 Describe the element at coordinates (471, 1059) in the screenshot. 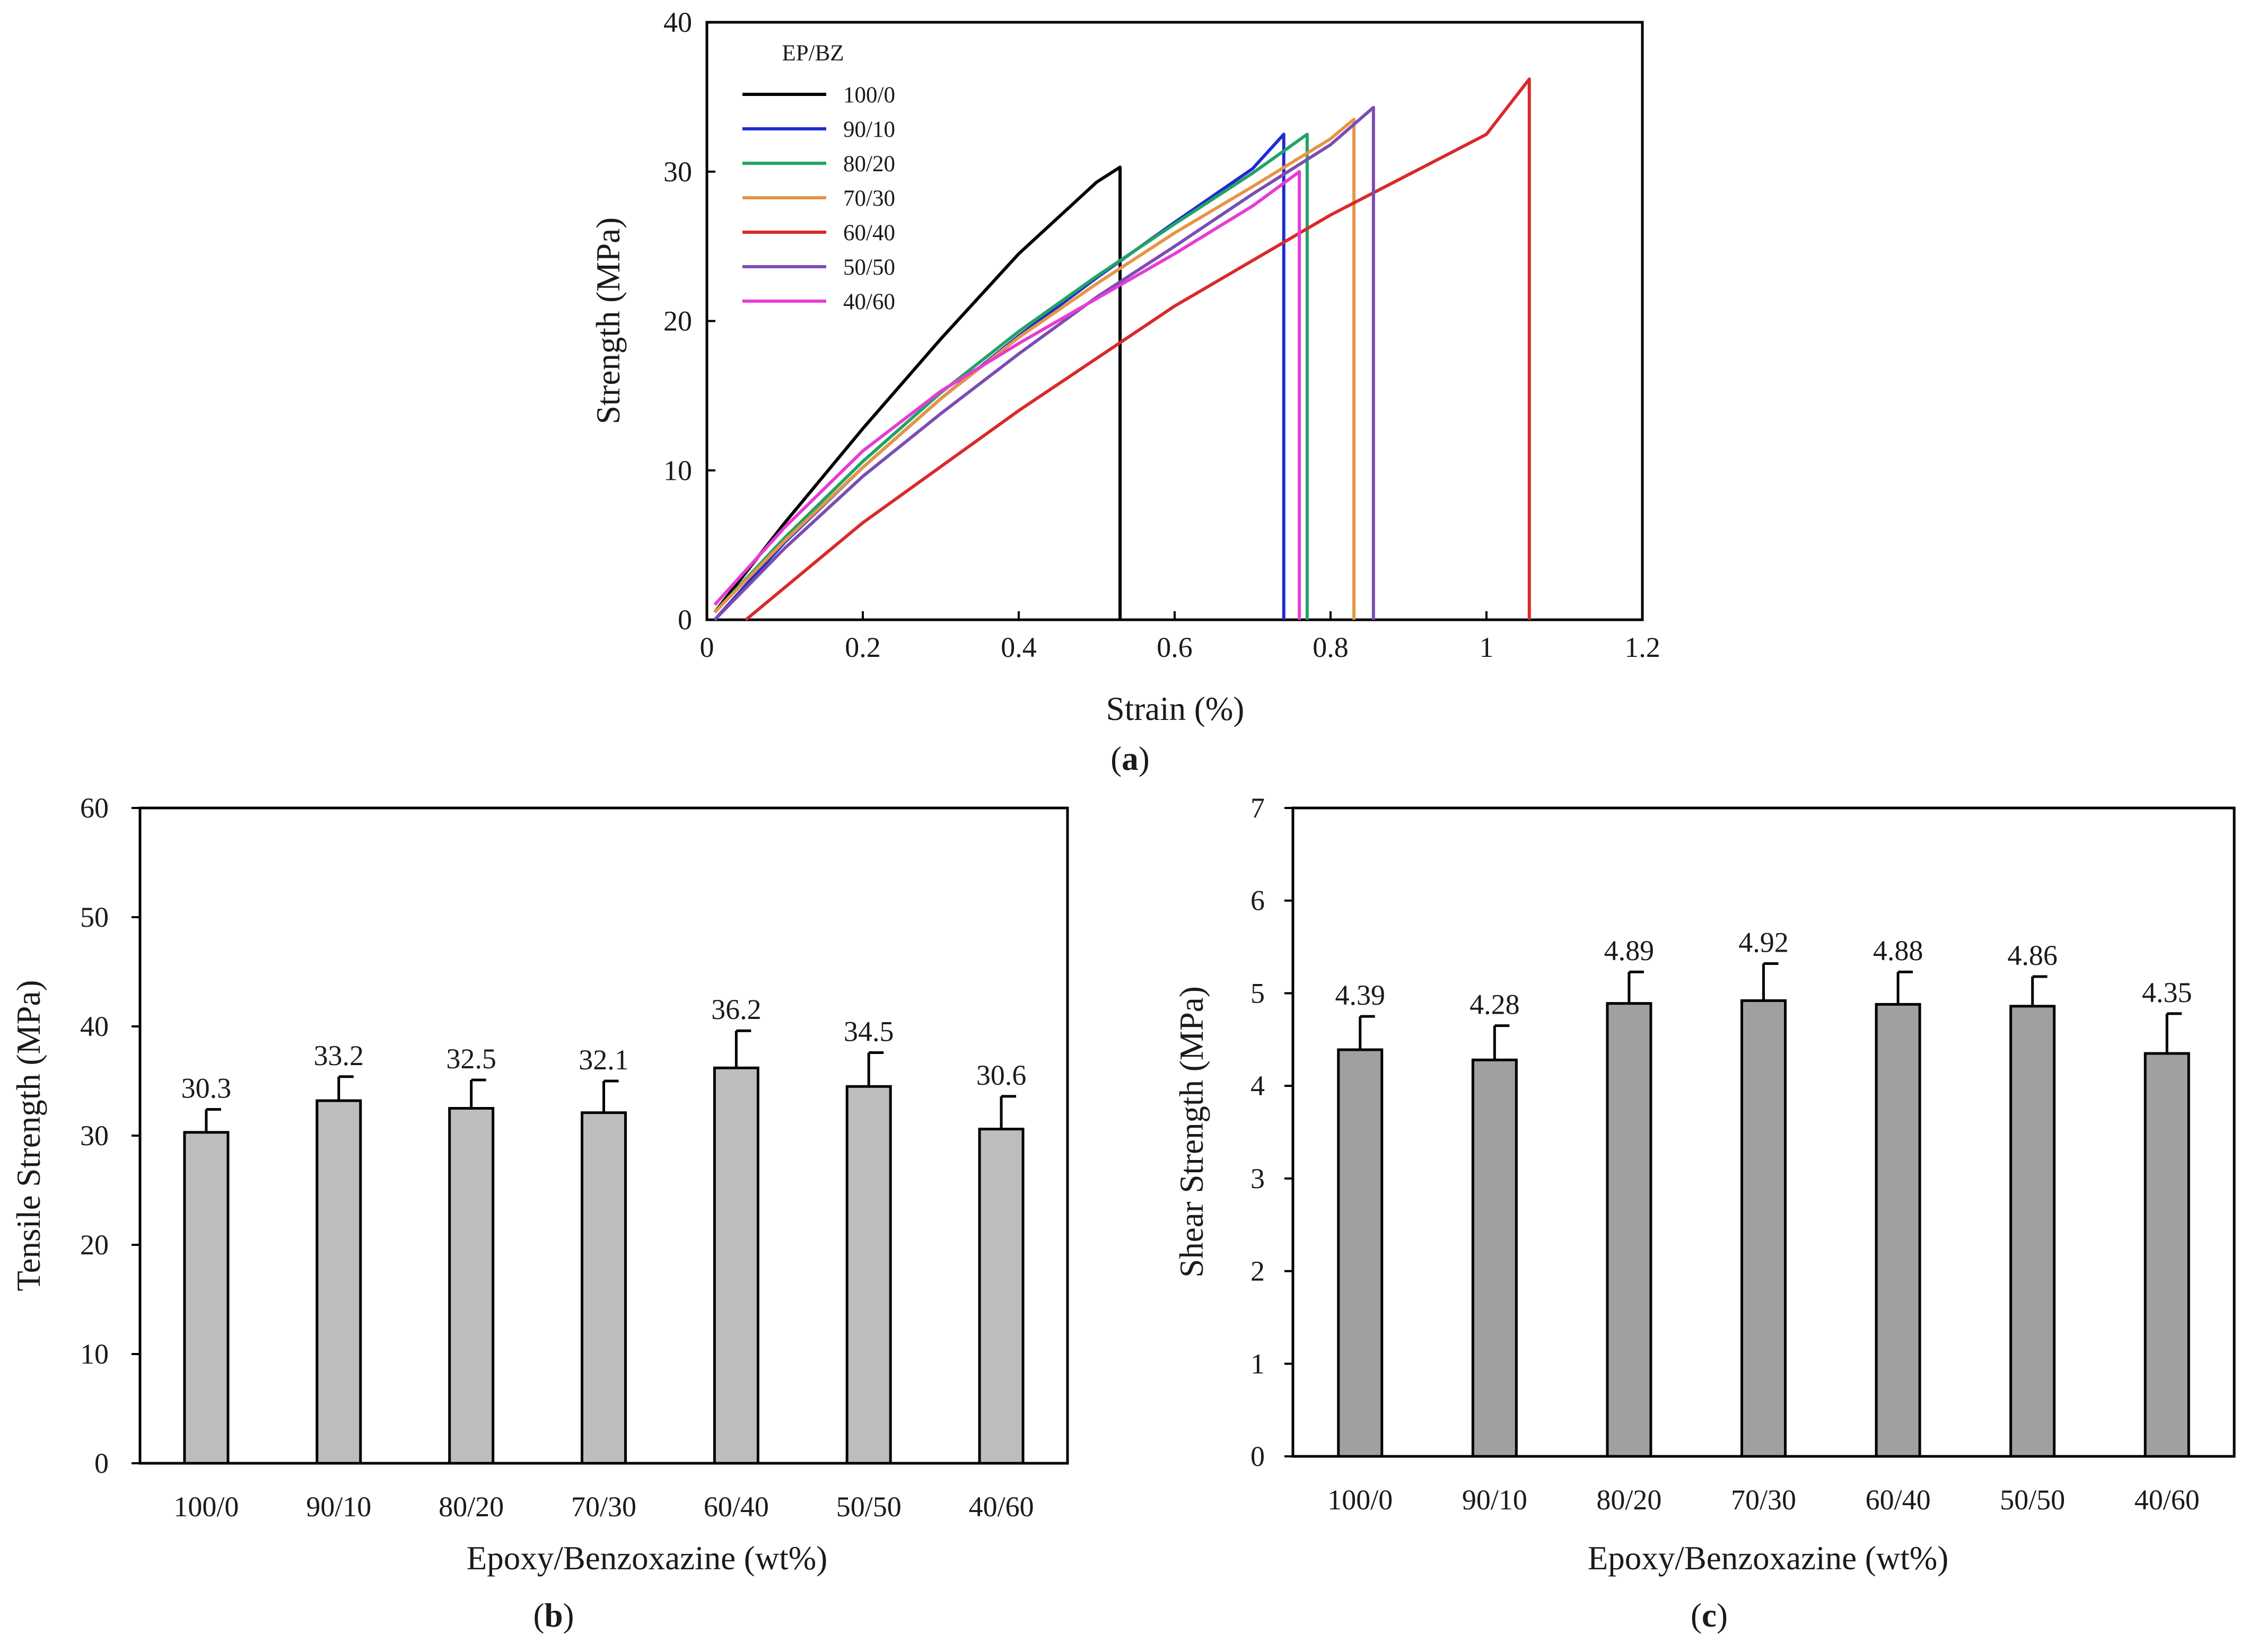

I see `value-label-80-20: 32.5` at that location.